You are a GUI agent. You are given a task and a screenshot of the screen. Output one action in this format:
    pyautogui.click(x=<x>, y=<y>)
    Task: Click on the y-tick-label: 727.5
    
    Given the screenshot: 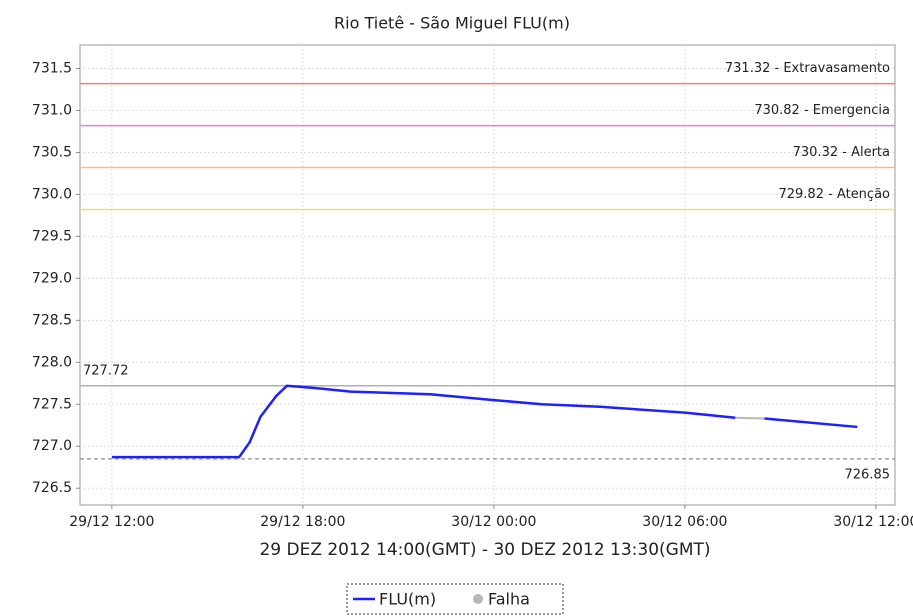 What is the action you would take?
    pyautogui.click(x=52, y=404)
    